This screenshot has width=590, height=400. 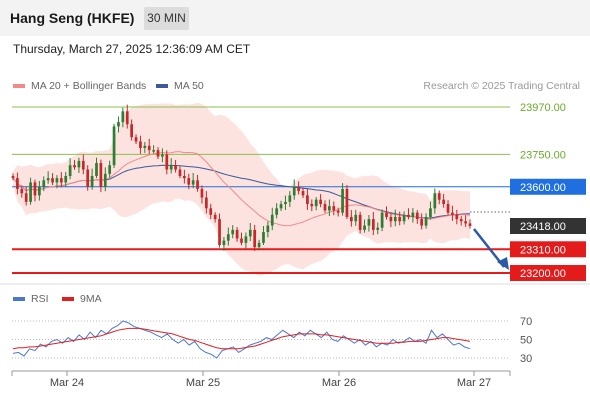 What do you see at coordinates (40, 299) in the screenshot?
I see `legend-rsi-label: RSI` at bounding box center [40, 299].